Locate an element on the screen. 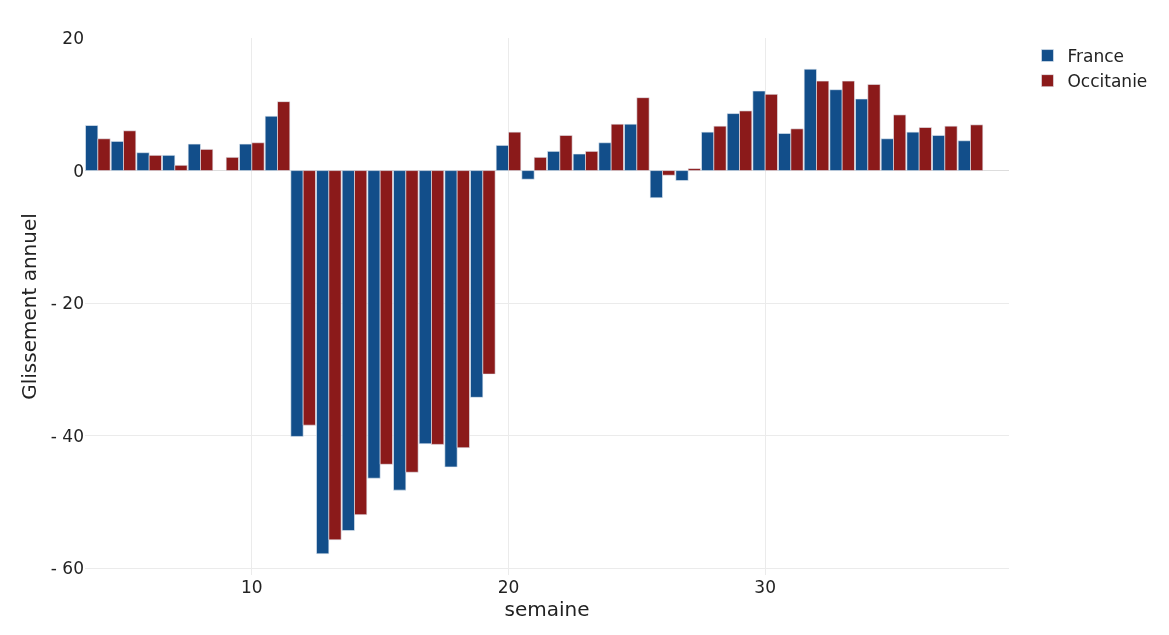 Image resolution: width=1169 pixels, height=635 pixels. x-tick-label: 30 is located at coordinates (765, 587).